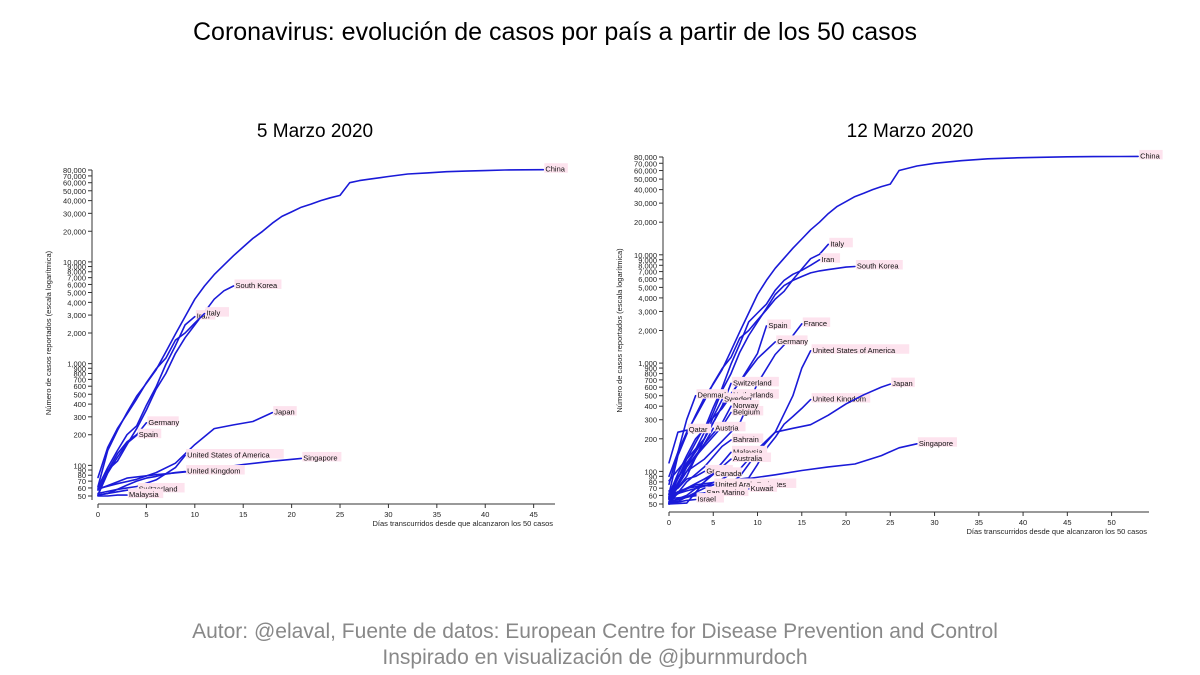 The width and height of the screenshot is (1200, 675). I want to click on chart-1-y-tick-label: 20,000, so click(74, 231).